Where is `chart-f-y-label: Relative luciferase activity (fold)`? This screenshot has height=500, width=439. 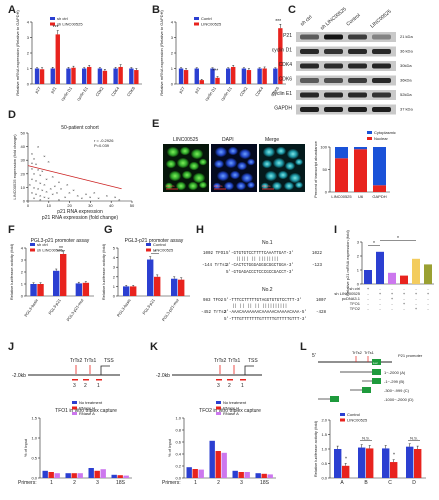
chart-f-y-label: Relative luciferase activity (fold) is located at coordinates (11, 271).